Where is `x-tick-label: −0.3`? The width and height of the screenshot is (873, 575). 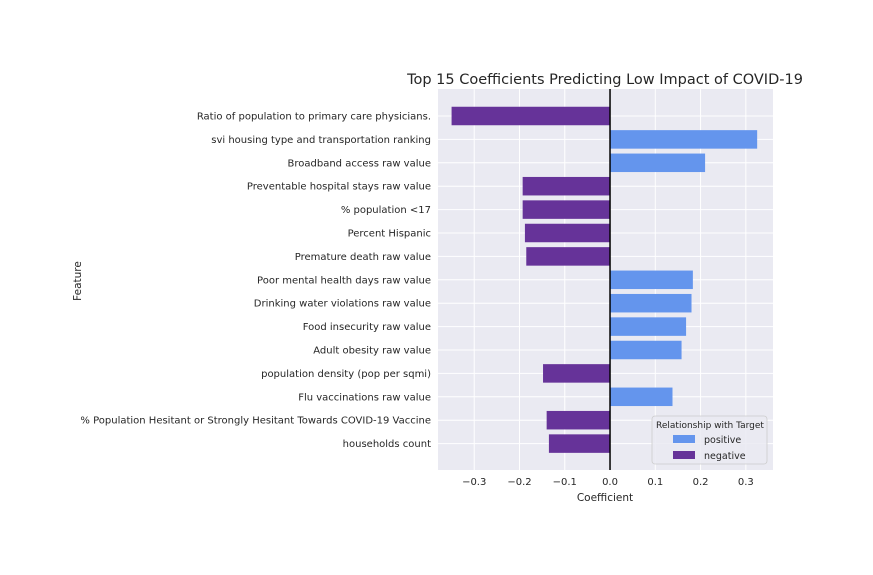 x-tick-label: −0.3 is located at coordinates (474, 482).